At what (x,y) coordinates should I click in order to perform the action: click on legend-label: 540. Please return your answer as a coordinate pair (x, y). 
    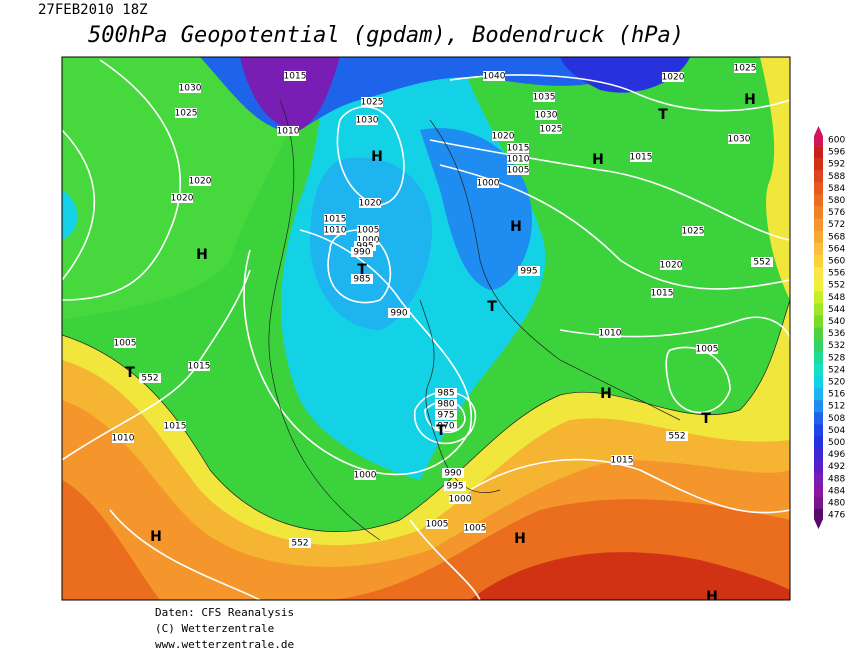
    Looking at the image, I should click on (836, 322).